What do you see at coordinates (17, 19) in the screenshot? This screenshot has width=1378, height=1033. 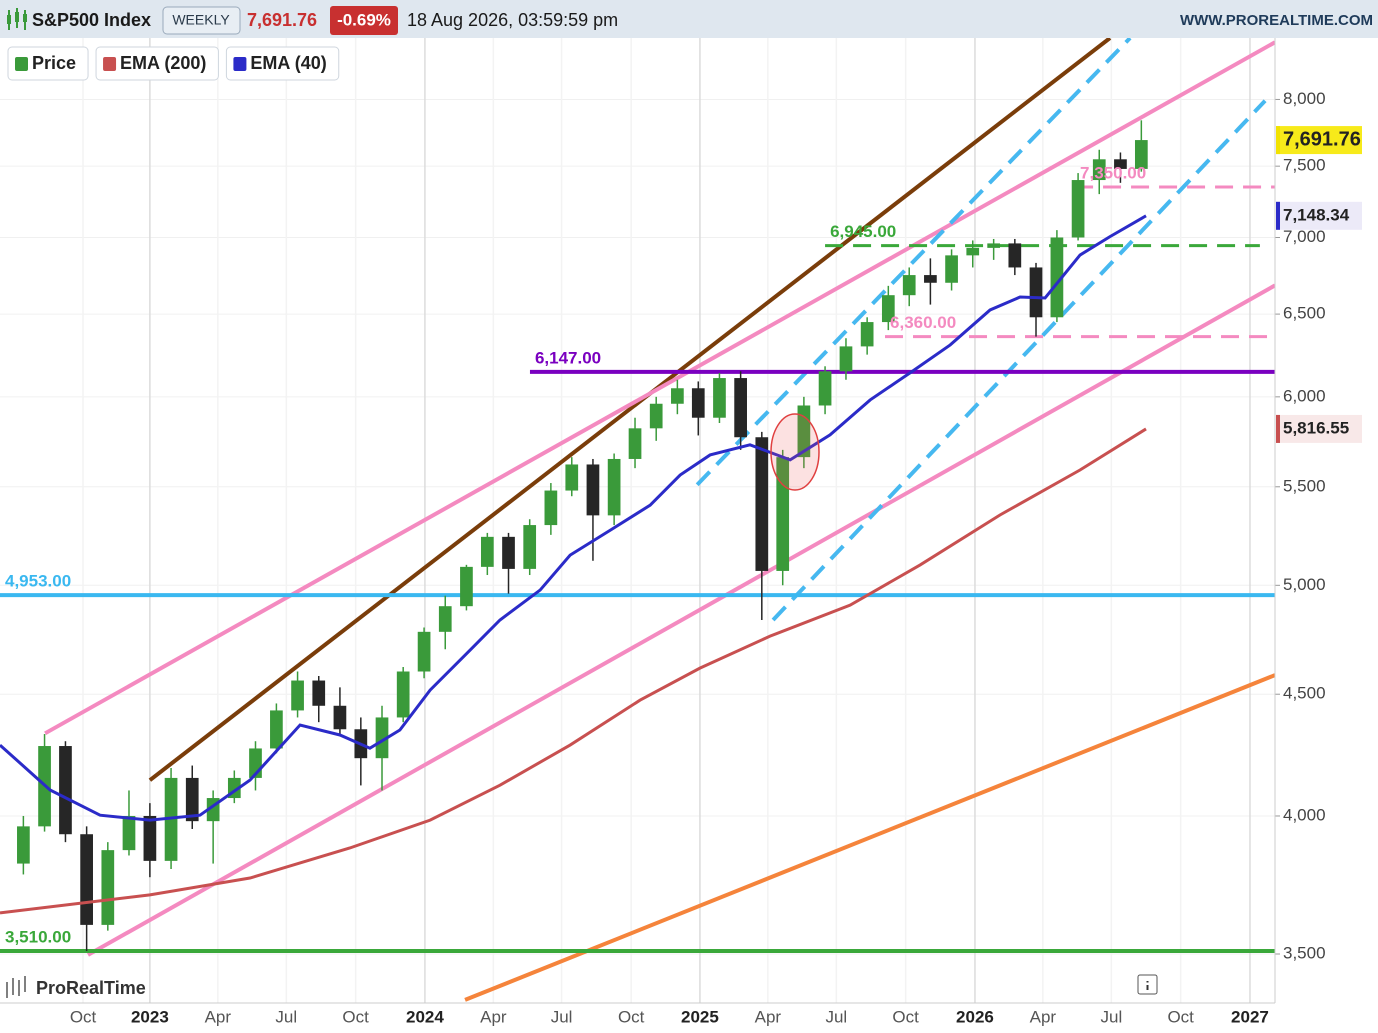 I see `header-icon` at bounding box center [17, 19].